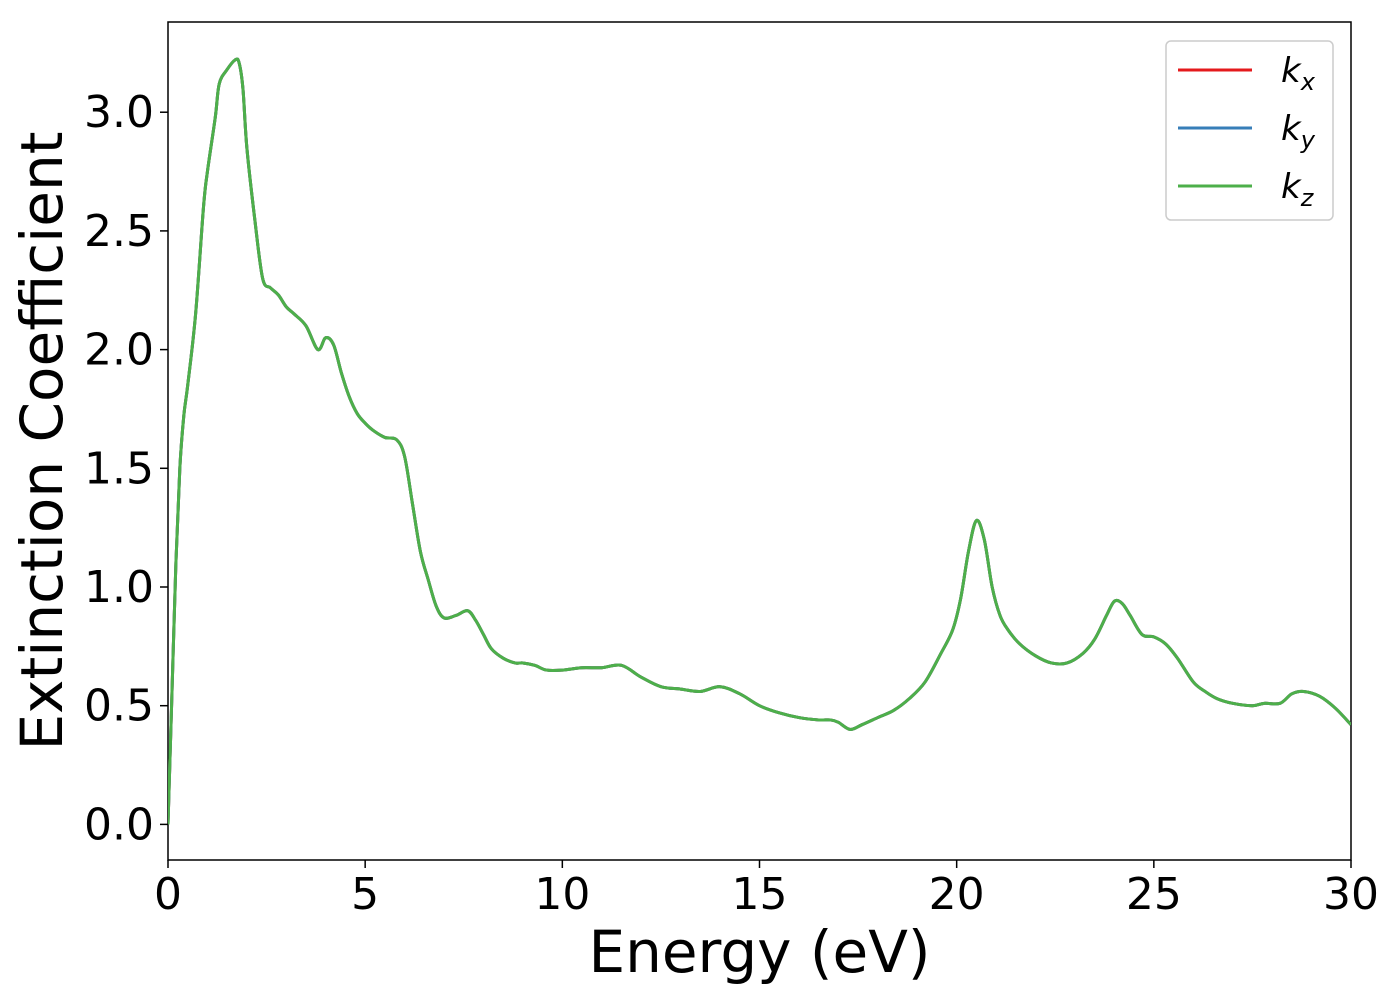 The height and width of the screenshot is (1000, 1400). I want to click on x-tick-label: 20, so click(957, 894).